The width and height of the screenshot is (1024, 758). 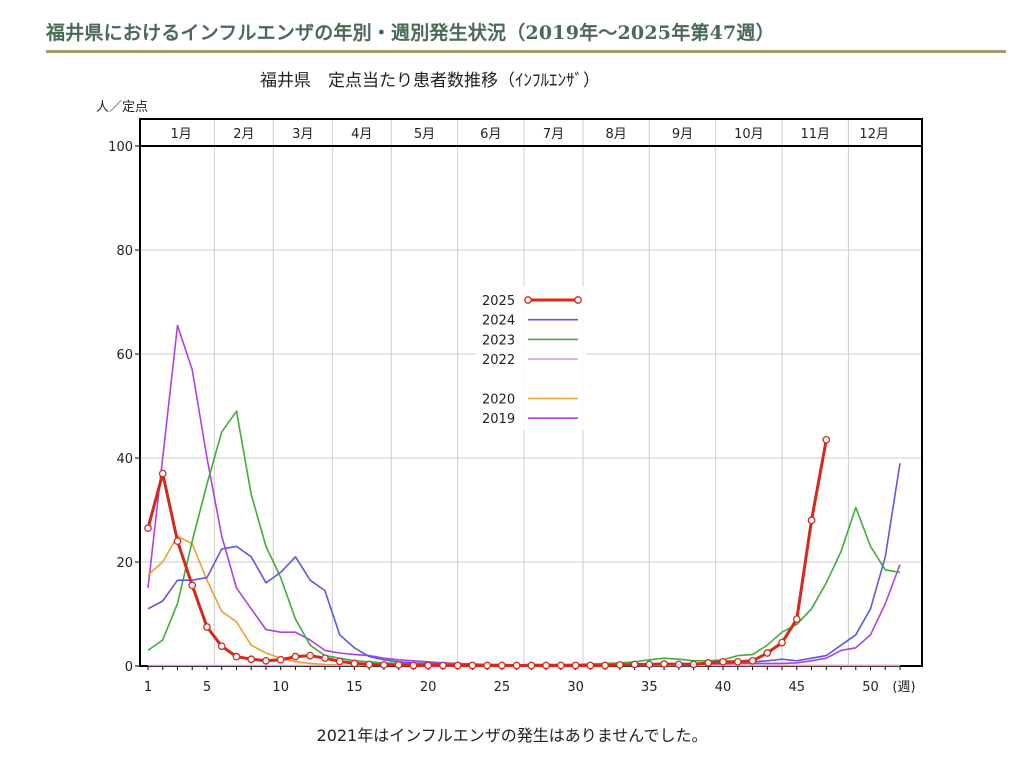 I want to click on legend-label-2019: 2019, so click(x=498, y=419).